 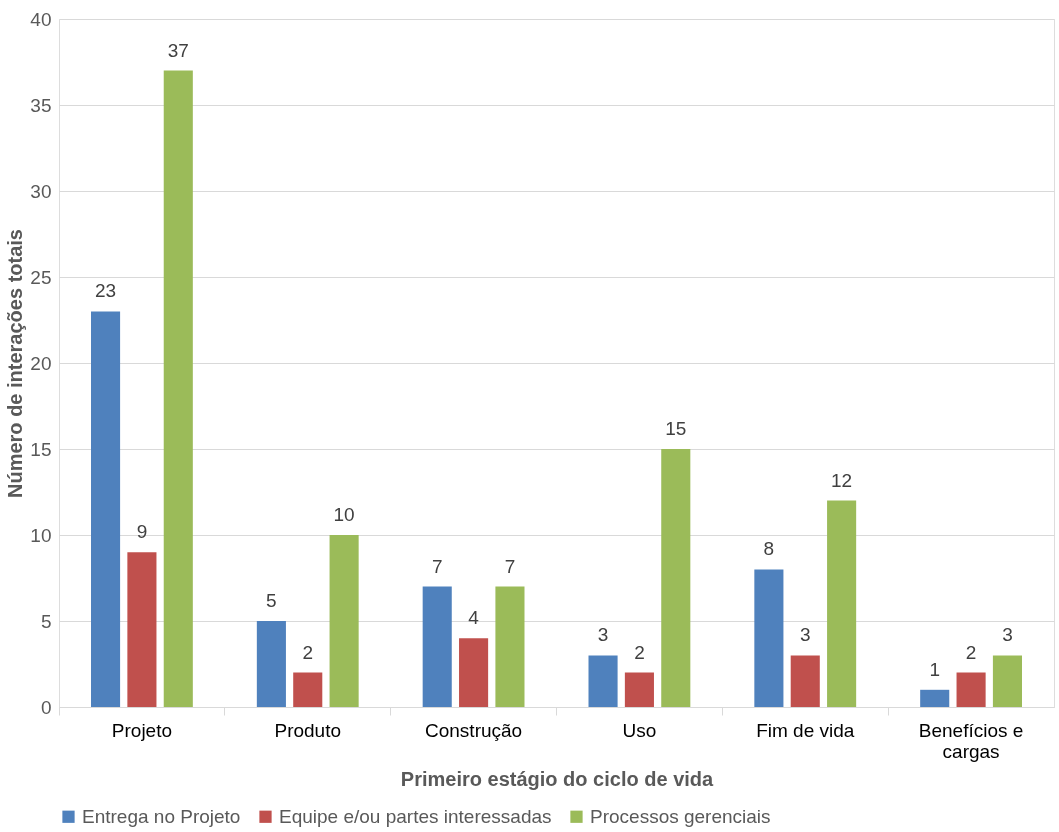 What do you see at coordinates (680, 816) in the screenshot?
I see `legend-label: Processos gerenciais` at bounding box center [680, 816].